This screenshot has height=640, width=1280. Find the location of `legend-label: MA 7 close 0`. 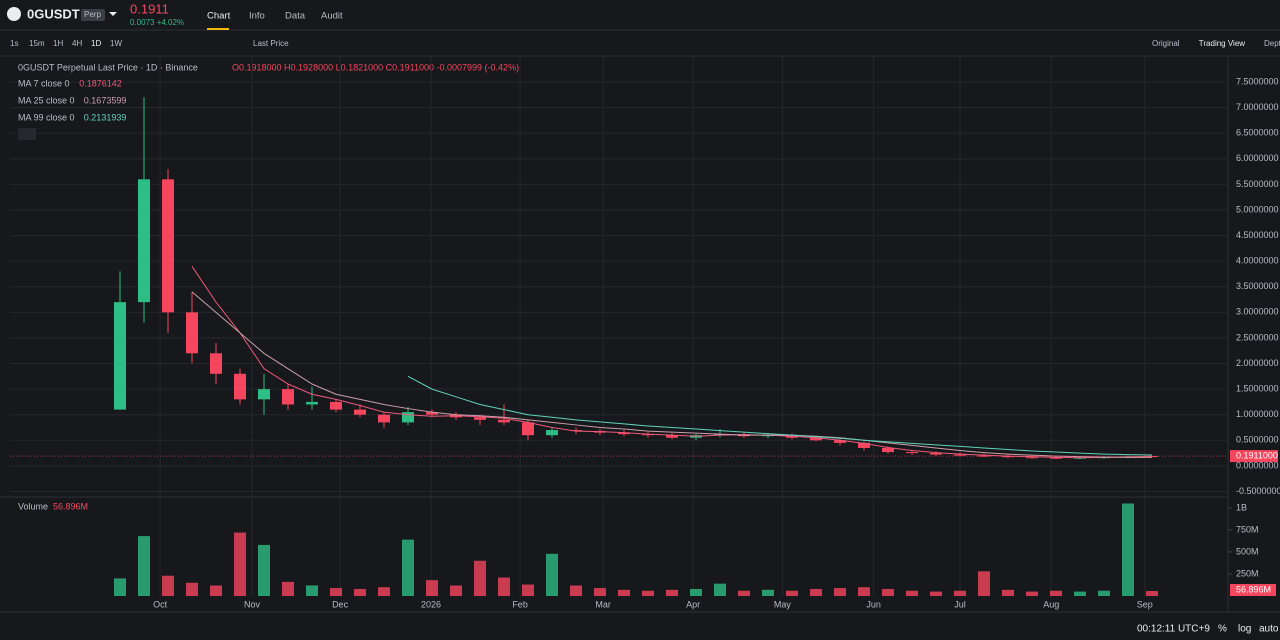

legend-label: MA 7 close 0 is located at coordinates (44, 83).